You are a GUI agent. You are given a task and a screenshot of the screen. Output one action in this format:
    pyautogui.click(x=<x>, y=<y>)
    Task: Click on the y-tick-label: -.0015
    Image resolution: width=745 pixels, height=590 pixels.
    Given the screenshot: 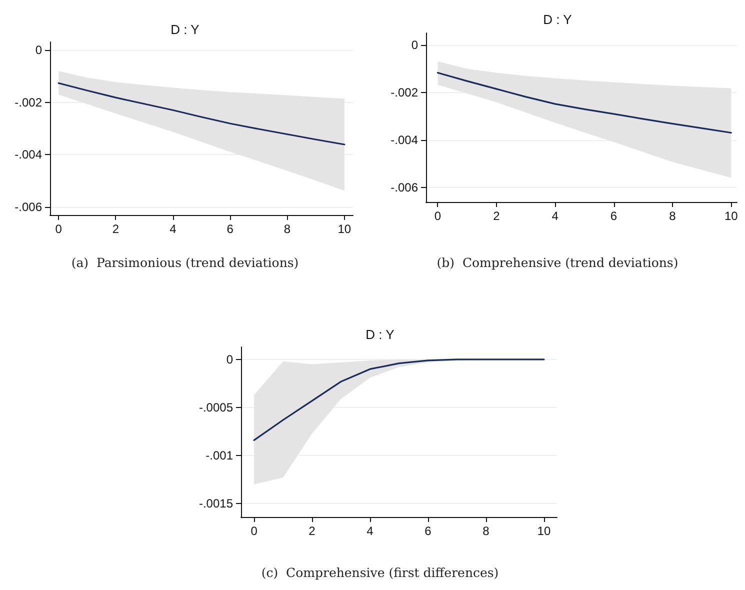 What is the action you would take?
    pyautogui.click(x=216, y=503)
    